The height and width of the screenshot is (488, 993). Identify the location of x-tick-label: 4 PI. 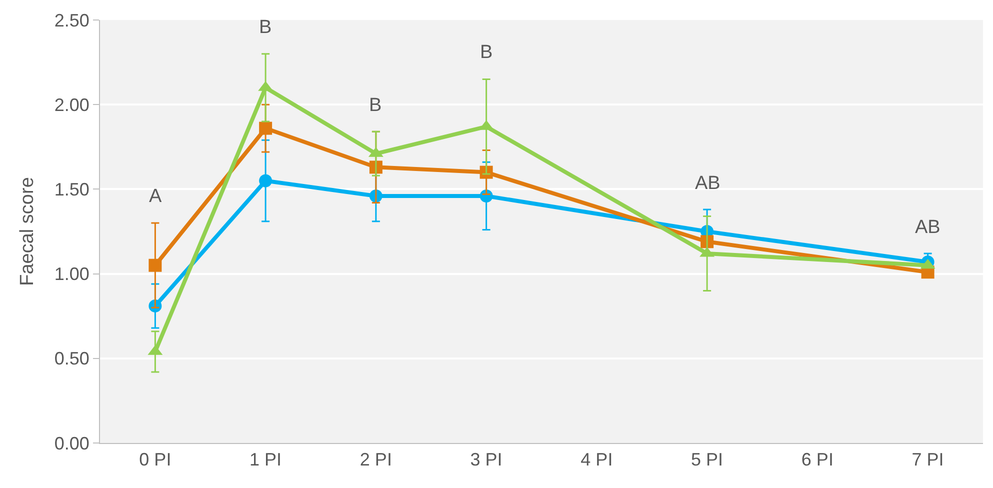
(596, 460).